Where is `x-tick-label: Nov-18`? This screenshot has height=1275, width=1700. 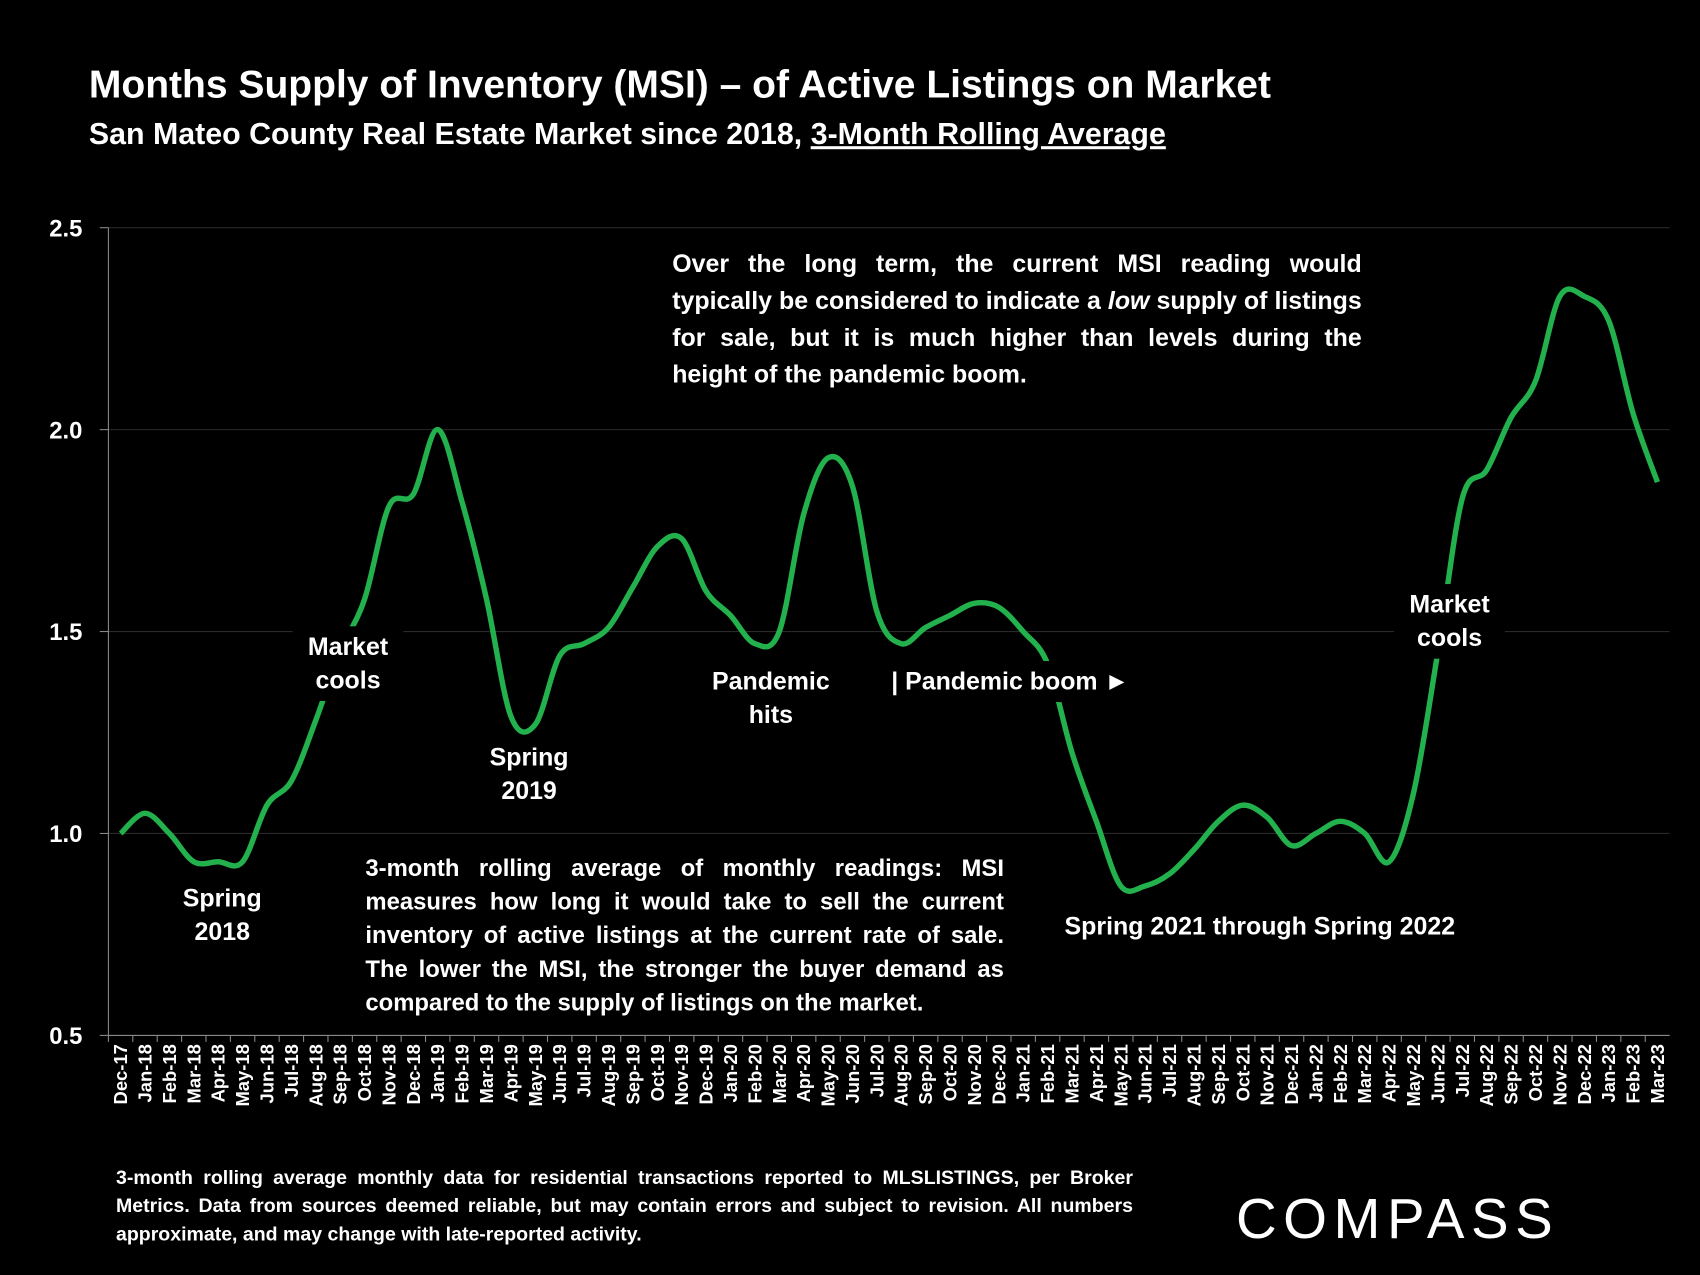
x-tick-label: Nov-18 is located at coordinates (388, 1074).